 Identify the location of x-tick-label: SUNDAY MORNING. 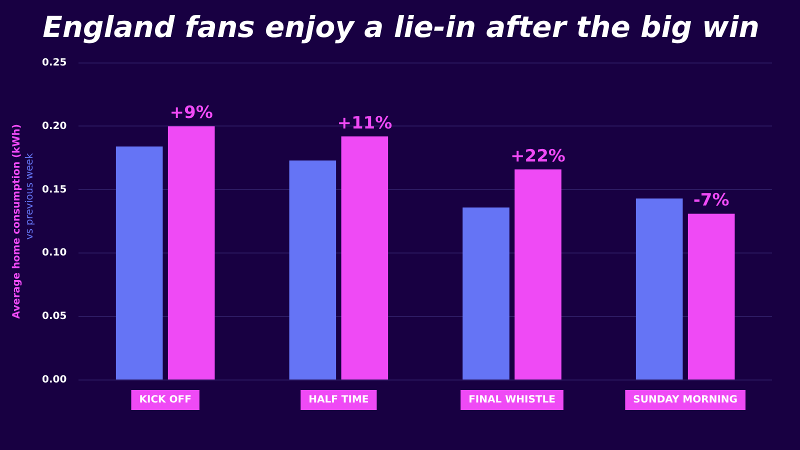
(685, 400).